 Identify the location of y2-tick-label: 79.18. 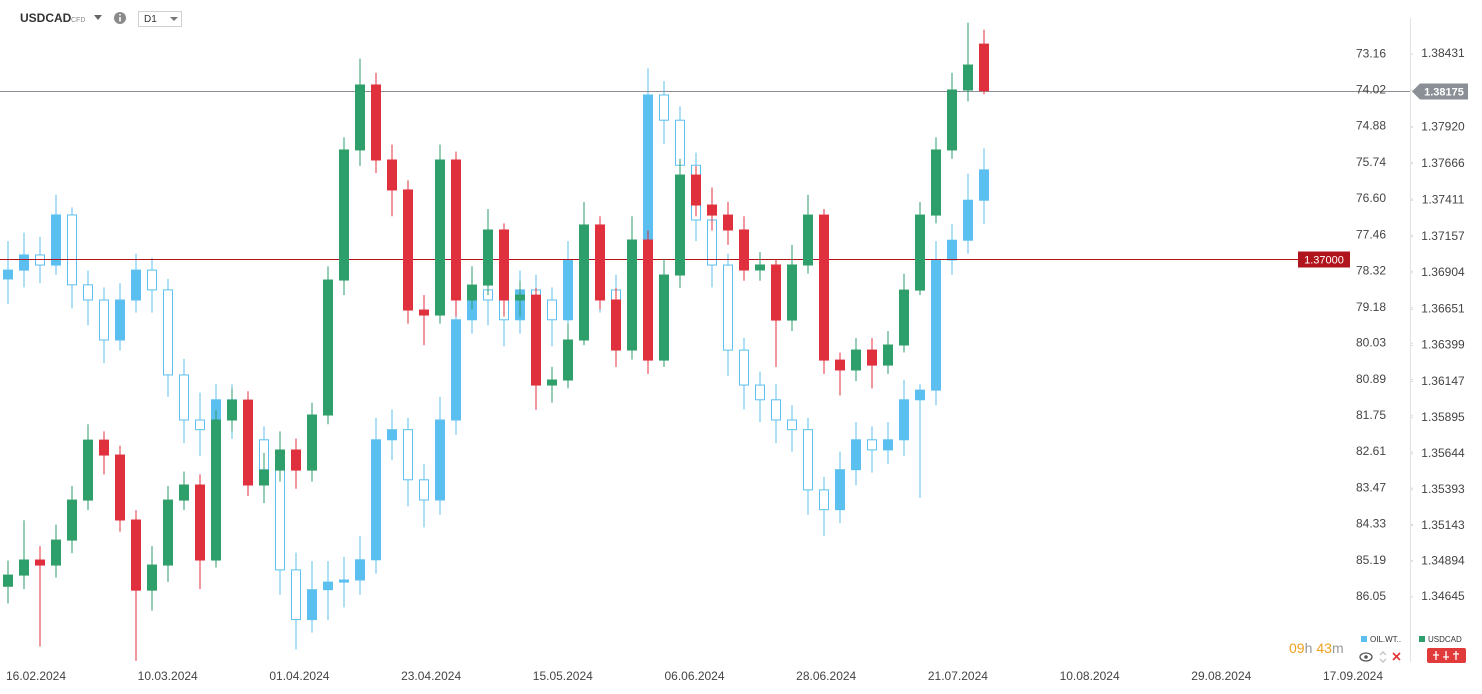
(1371, 307).